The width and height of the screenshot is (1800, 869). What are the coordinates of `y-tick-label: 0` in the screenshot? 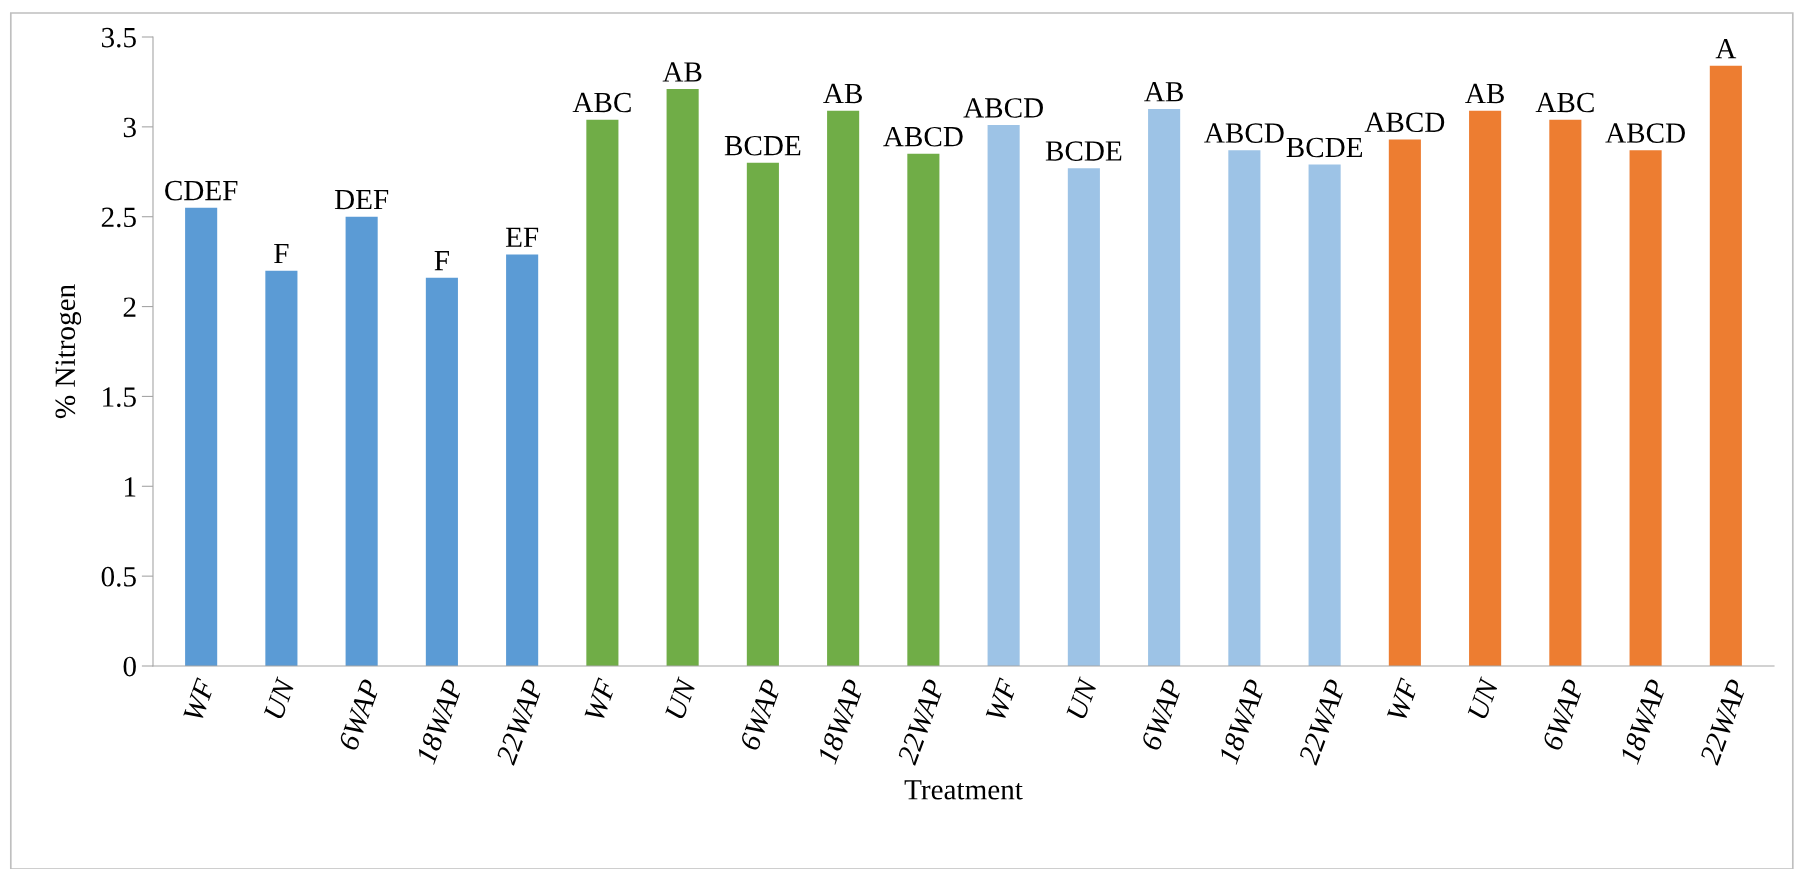 It's located at (129, 666).